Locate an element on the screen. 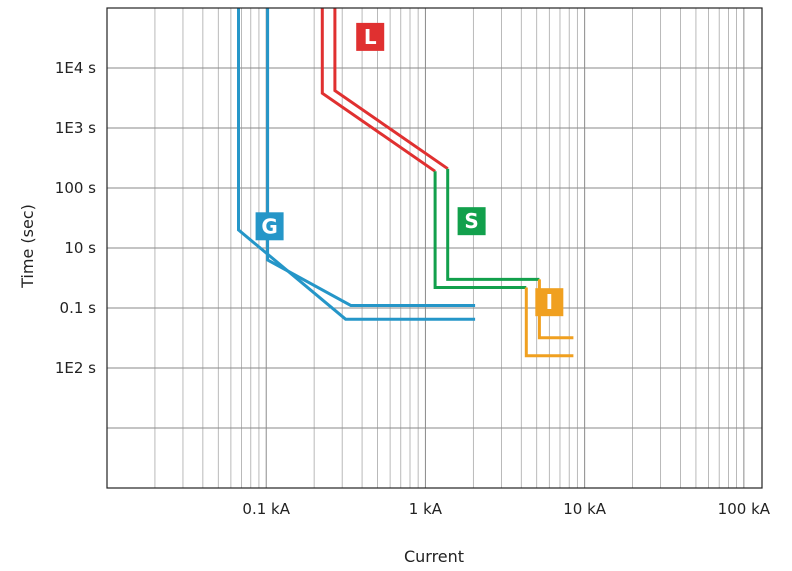 The image size is (792, 571). y-axis-label: Time (sec) is located at coordinates (27, 246).